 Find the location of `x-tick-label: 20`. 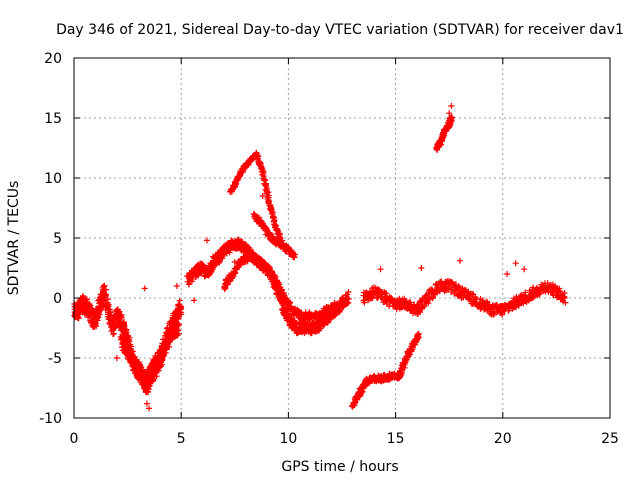

x-tick-label: 20 is located at coordinates (503, 439).